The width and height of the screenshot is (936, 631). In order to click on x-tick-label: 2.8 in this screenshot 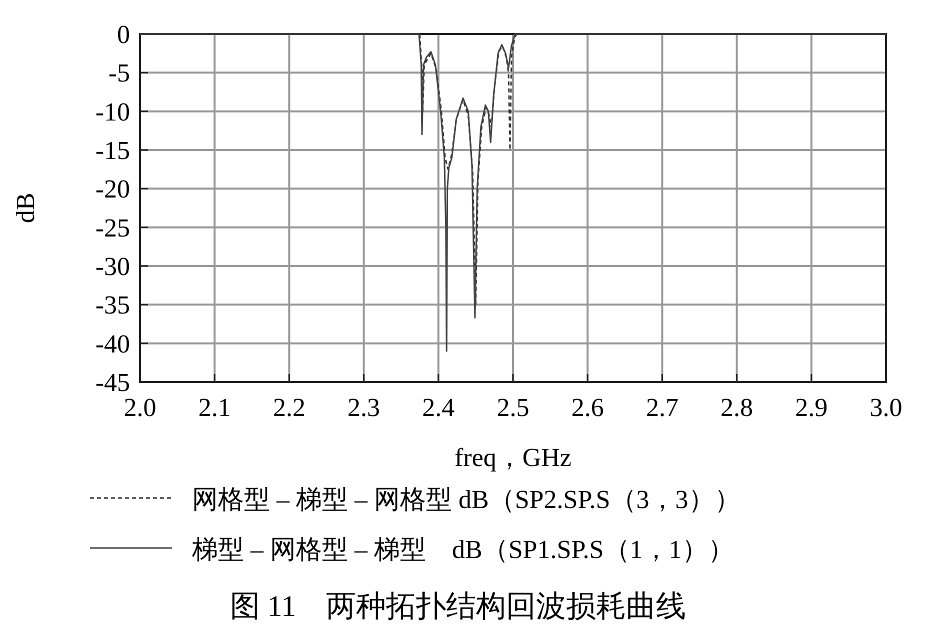, I will do `click(737, 407)`.